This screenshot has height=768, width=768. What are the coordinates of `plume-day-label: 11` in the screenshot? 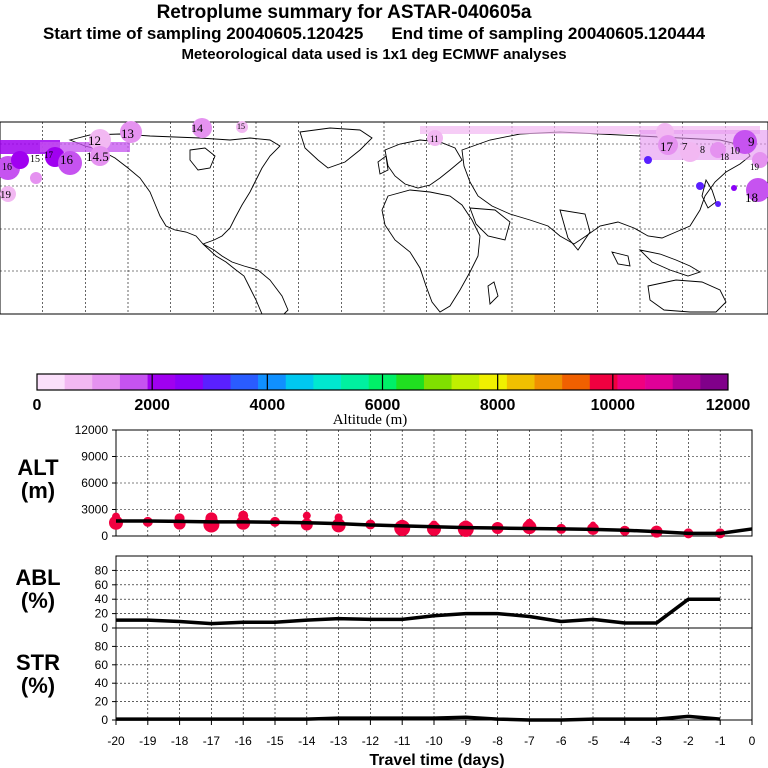 It's located at (434, 139).